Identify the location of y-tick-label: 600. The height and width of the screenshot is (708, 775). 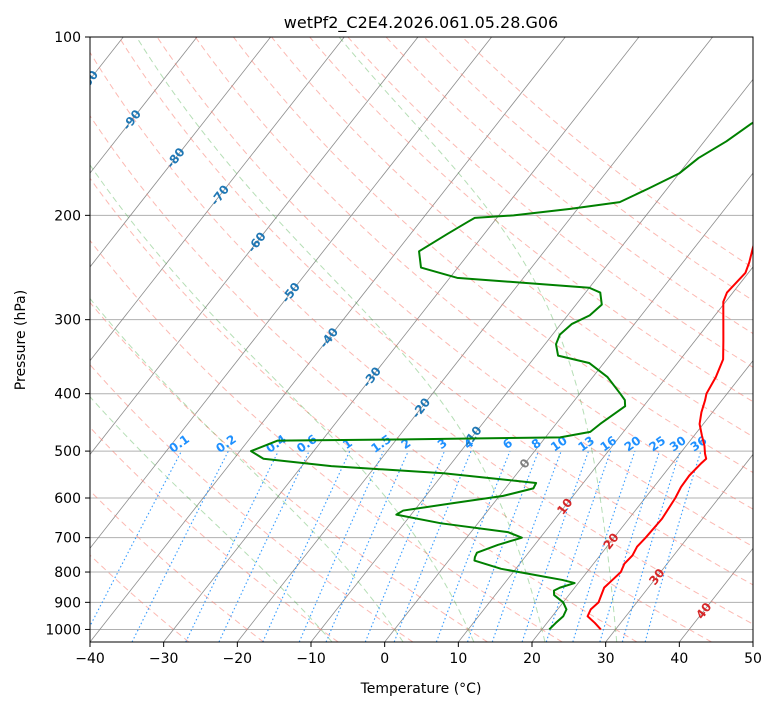
(67, 499).